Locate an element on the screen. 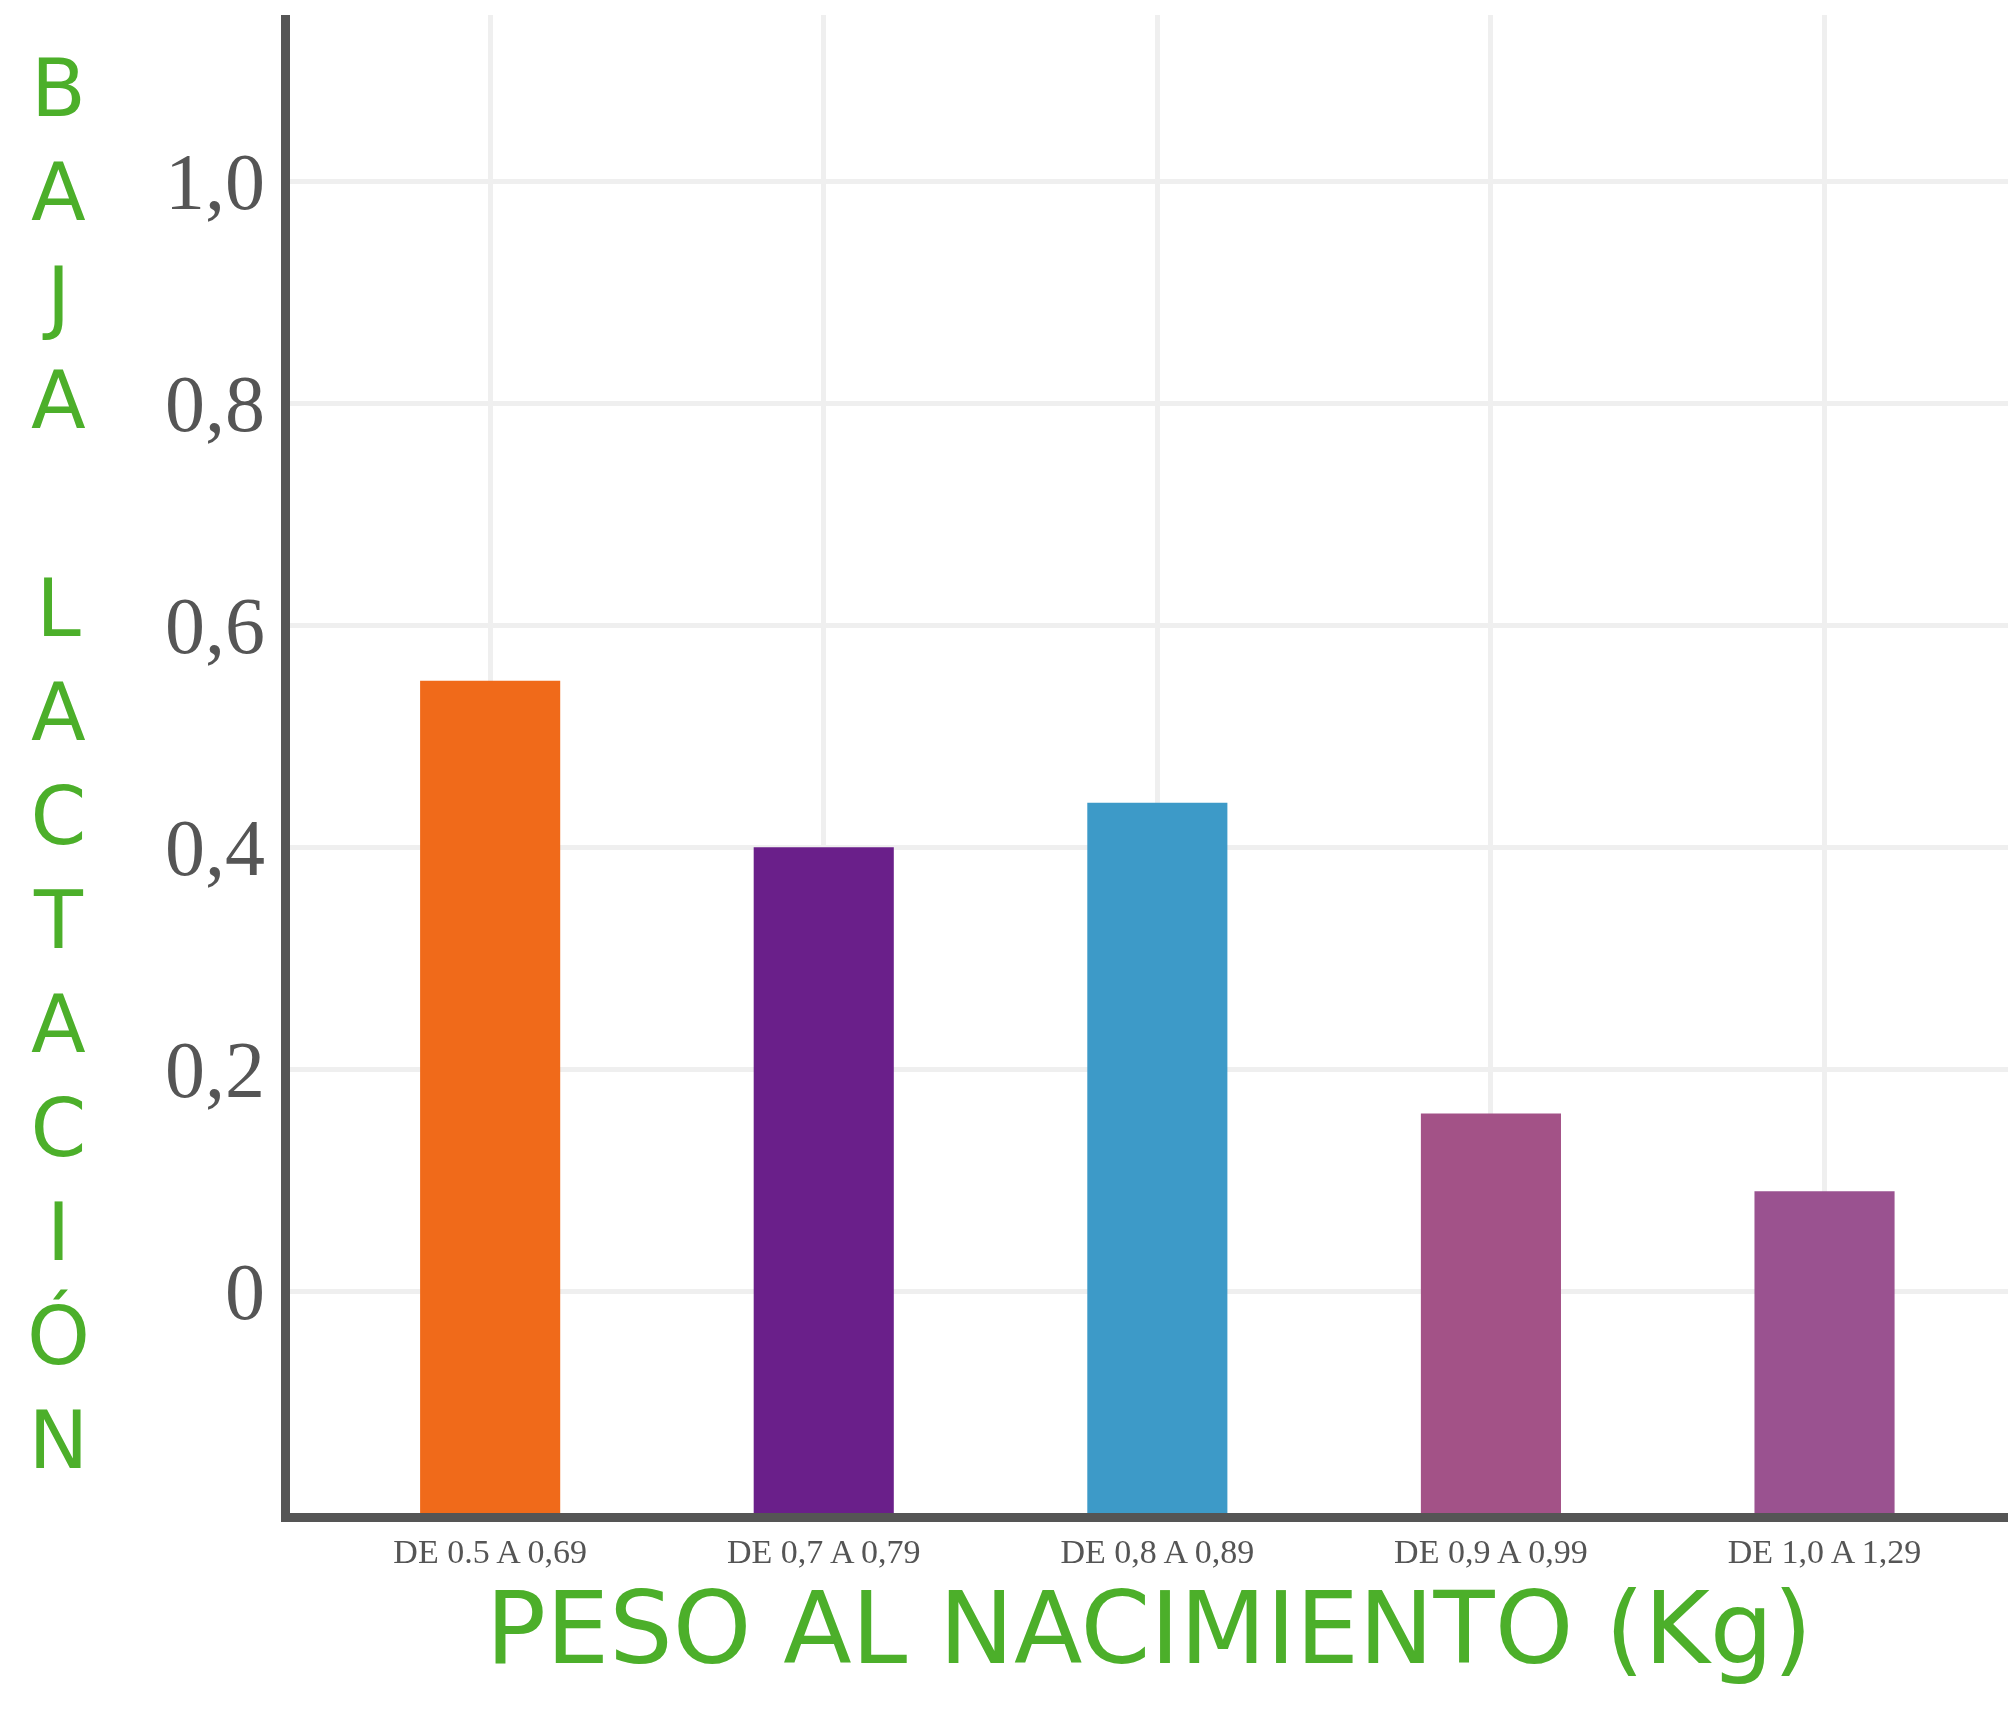 This screenshot has width=2008, height=1733. x-tick-label: DE 0.5 A 0,69 is located at coordinates (490, 1551).